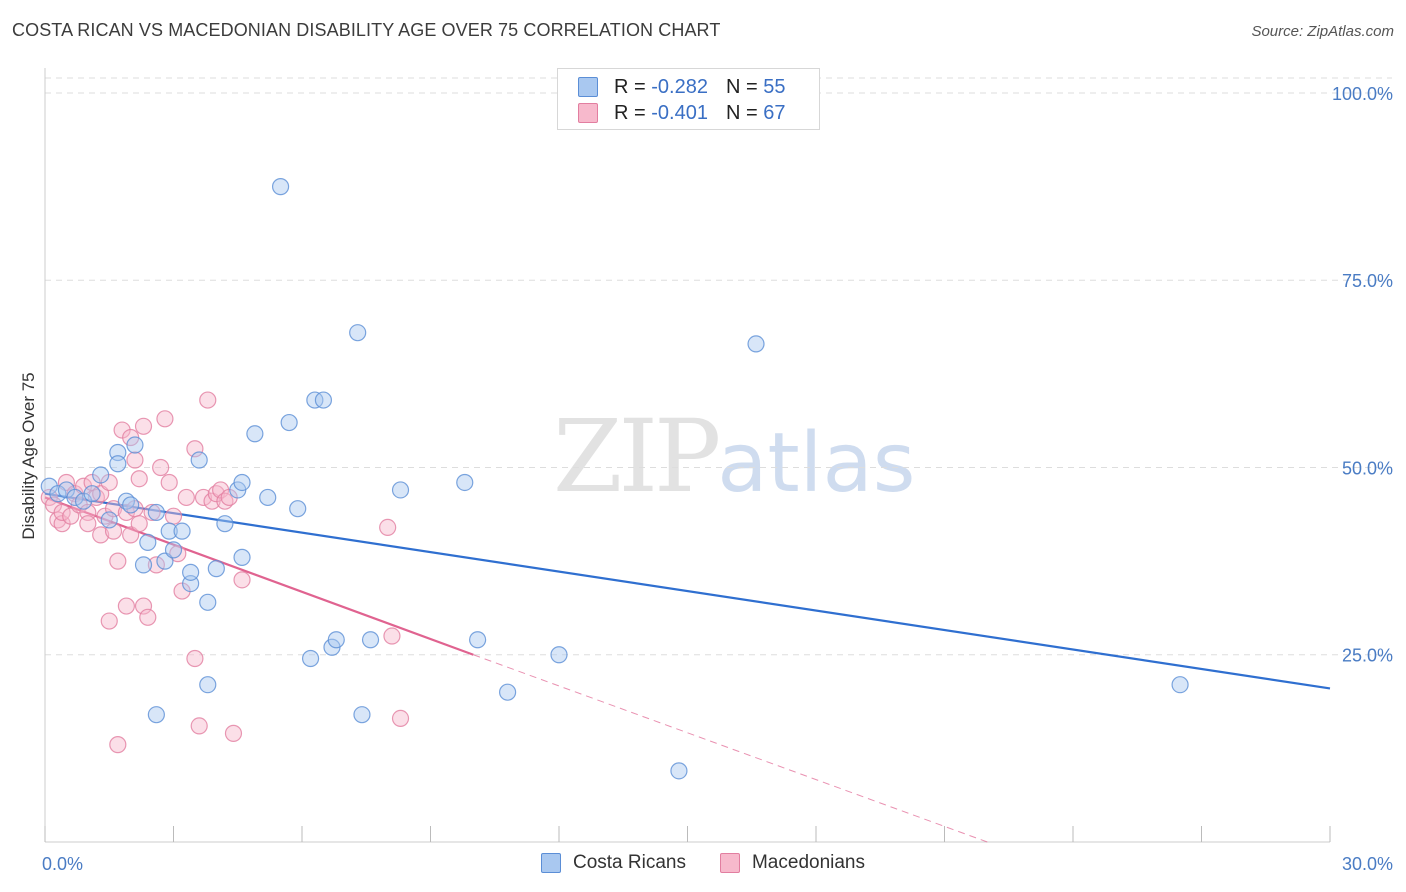 The width and height of the screenshot is (1406, 892). I want to click on x-tick-label: 30.0%, so click(1367, 864).